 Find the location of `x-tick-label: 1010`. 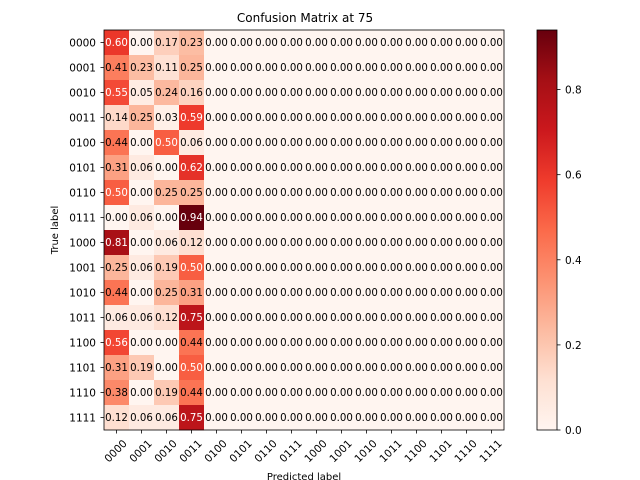

x-tick-label: 1010 is located at coordinates (365, 451).